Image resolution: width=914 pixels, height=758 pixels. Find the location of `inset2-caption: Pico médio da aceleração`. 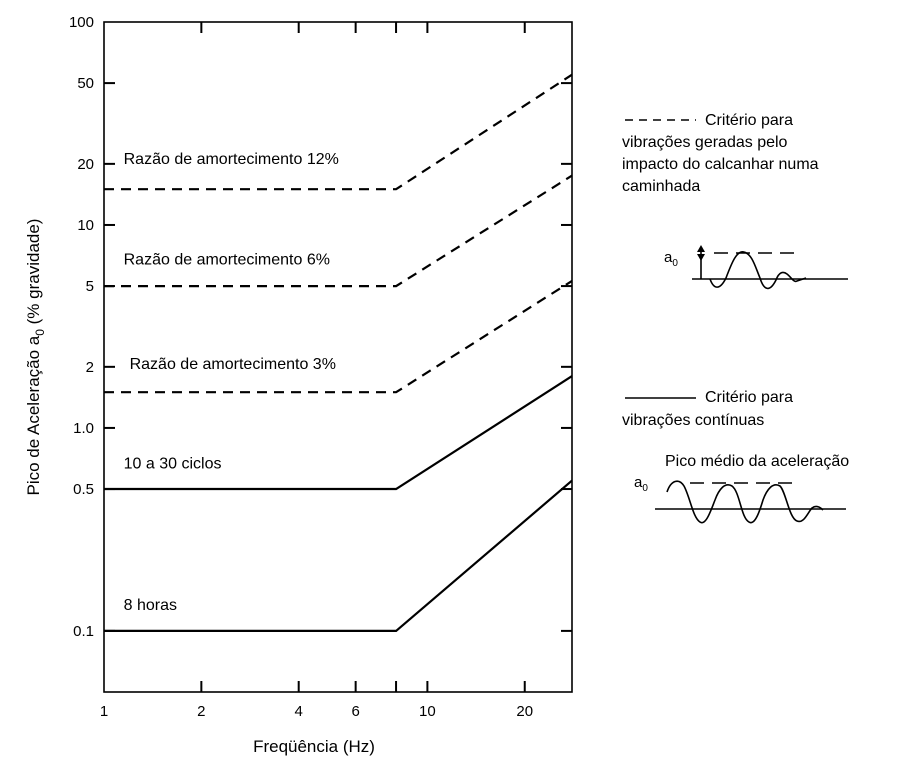

inset2-caption: Pico médio da aceleração is located at coordinates (757, 461).